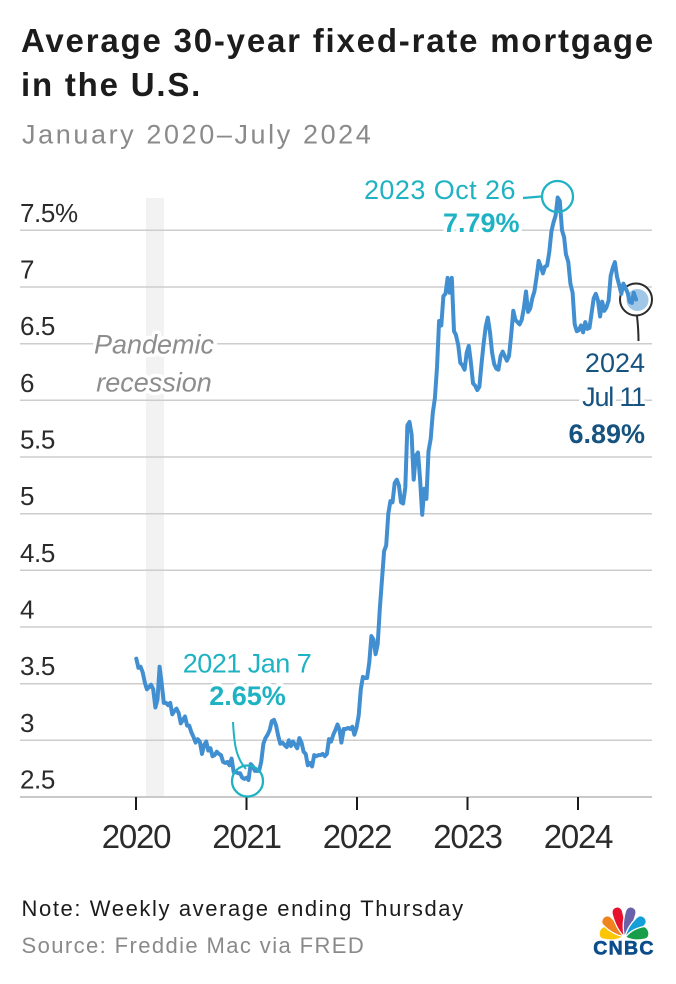 Image resolution: width=676 pixels, height=984 pixels. Describe the element at coordinates (197, 135) in the screenshot. I see `svg-text: January 2020–July 2024` at that location.